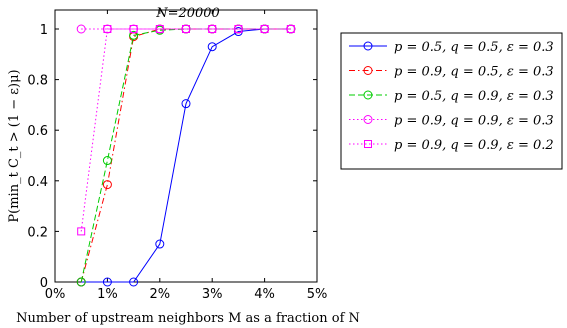 This screenshot has width=567, height=328. I want to click on legend-item-4: p = 0.9, q = 0.9, ε = 0.3, so click(451, 121).